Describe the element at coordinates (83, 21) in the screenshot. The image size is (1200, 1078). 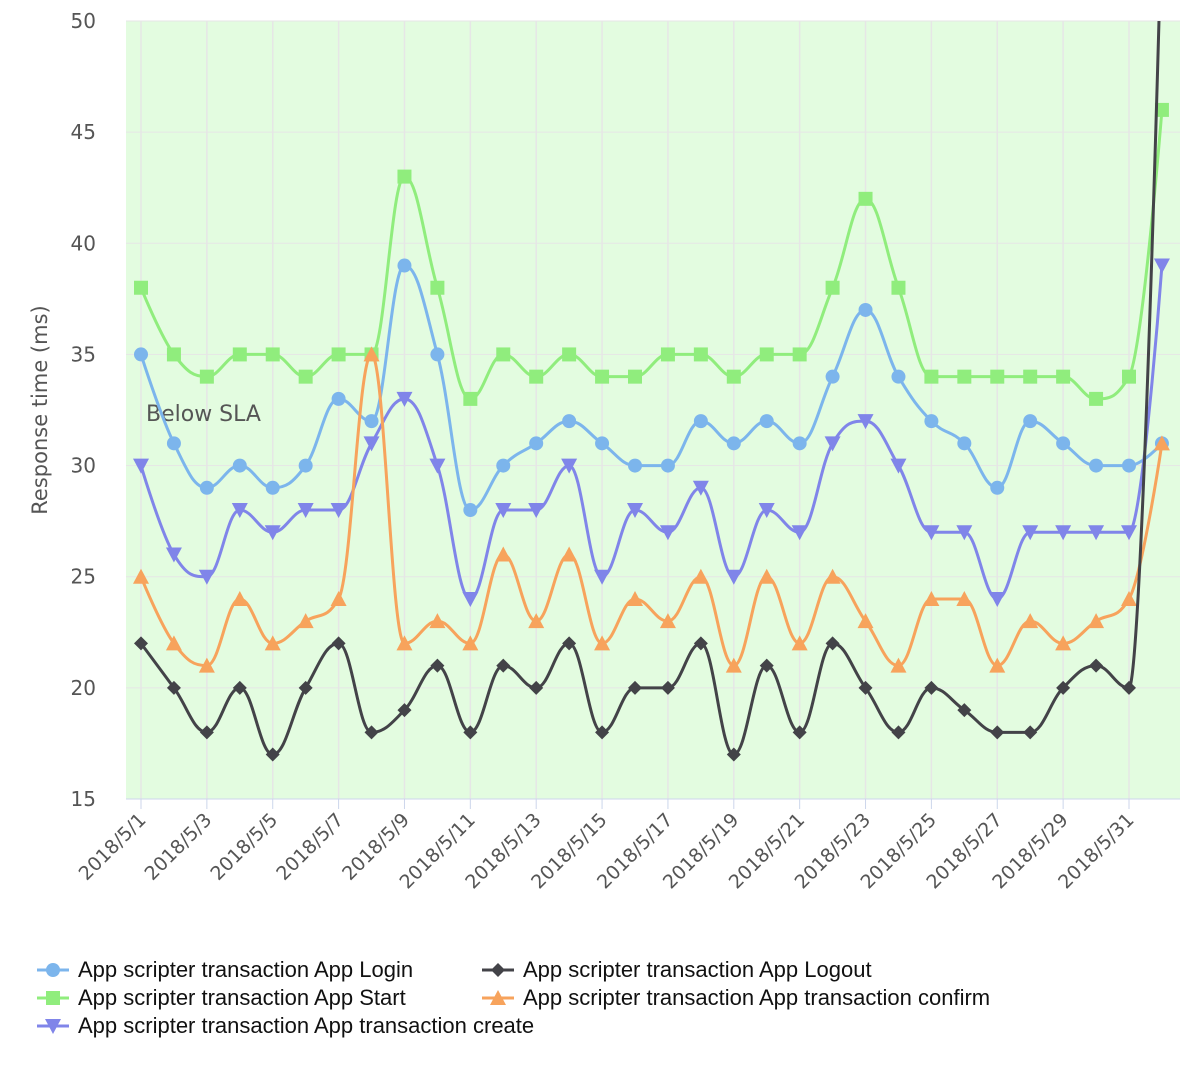
I see `y-tick-label: 50` at that location.